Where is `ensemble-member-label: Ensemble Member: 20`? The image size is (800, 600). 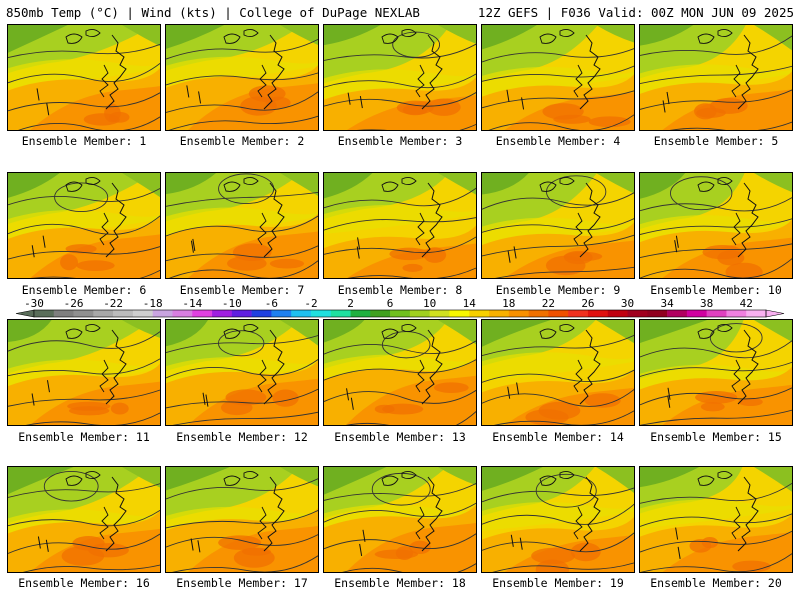 ensemble-member-label: Ensemble Member: 20 is located at coordinates (716, 583).